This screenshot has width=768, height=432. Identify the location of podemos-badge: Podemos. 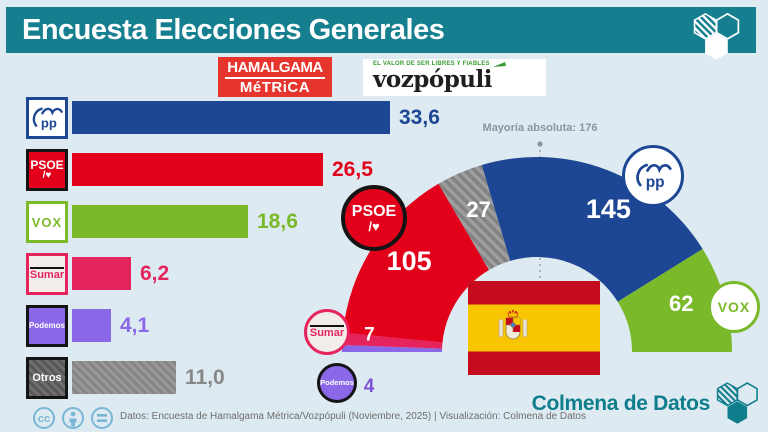
(337, 383).